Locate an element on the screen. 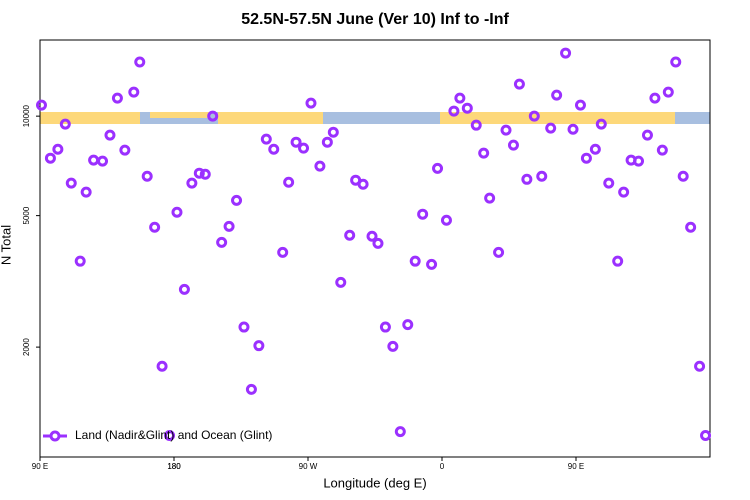 Image resolution: width=750 pixels, height=500 pixels. y-tick-label: 10000 is located at coordinates (26, 115).